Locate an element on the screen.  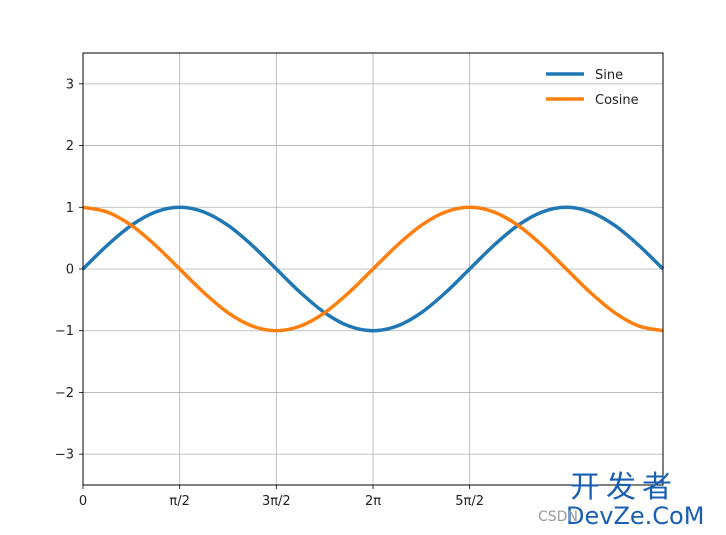
watermark-cn: 开发者 is located at coordinates (624, 487).